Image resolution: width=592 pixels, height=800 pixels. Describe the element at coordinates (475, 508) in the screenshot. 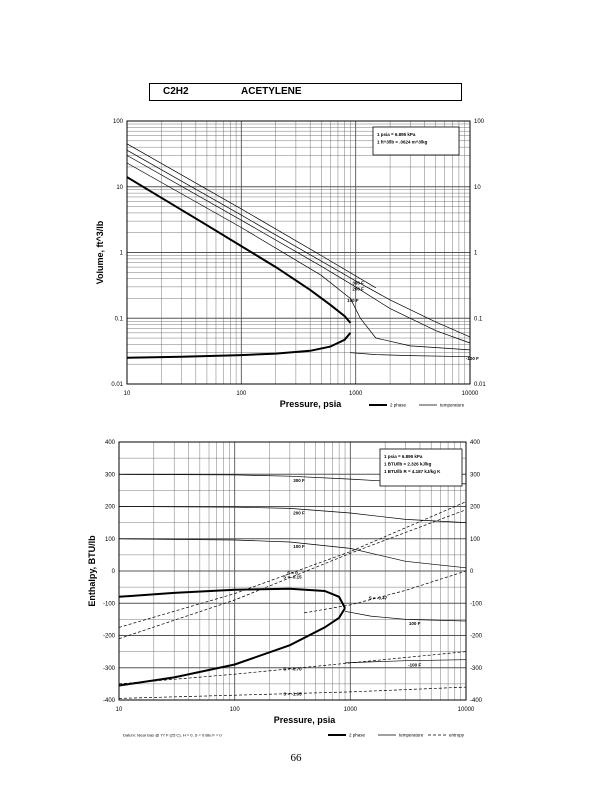

I see `y-tick-label-right: 200` at that location.